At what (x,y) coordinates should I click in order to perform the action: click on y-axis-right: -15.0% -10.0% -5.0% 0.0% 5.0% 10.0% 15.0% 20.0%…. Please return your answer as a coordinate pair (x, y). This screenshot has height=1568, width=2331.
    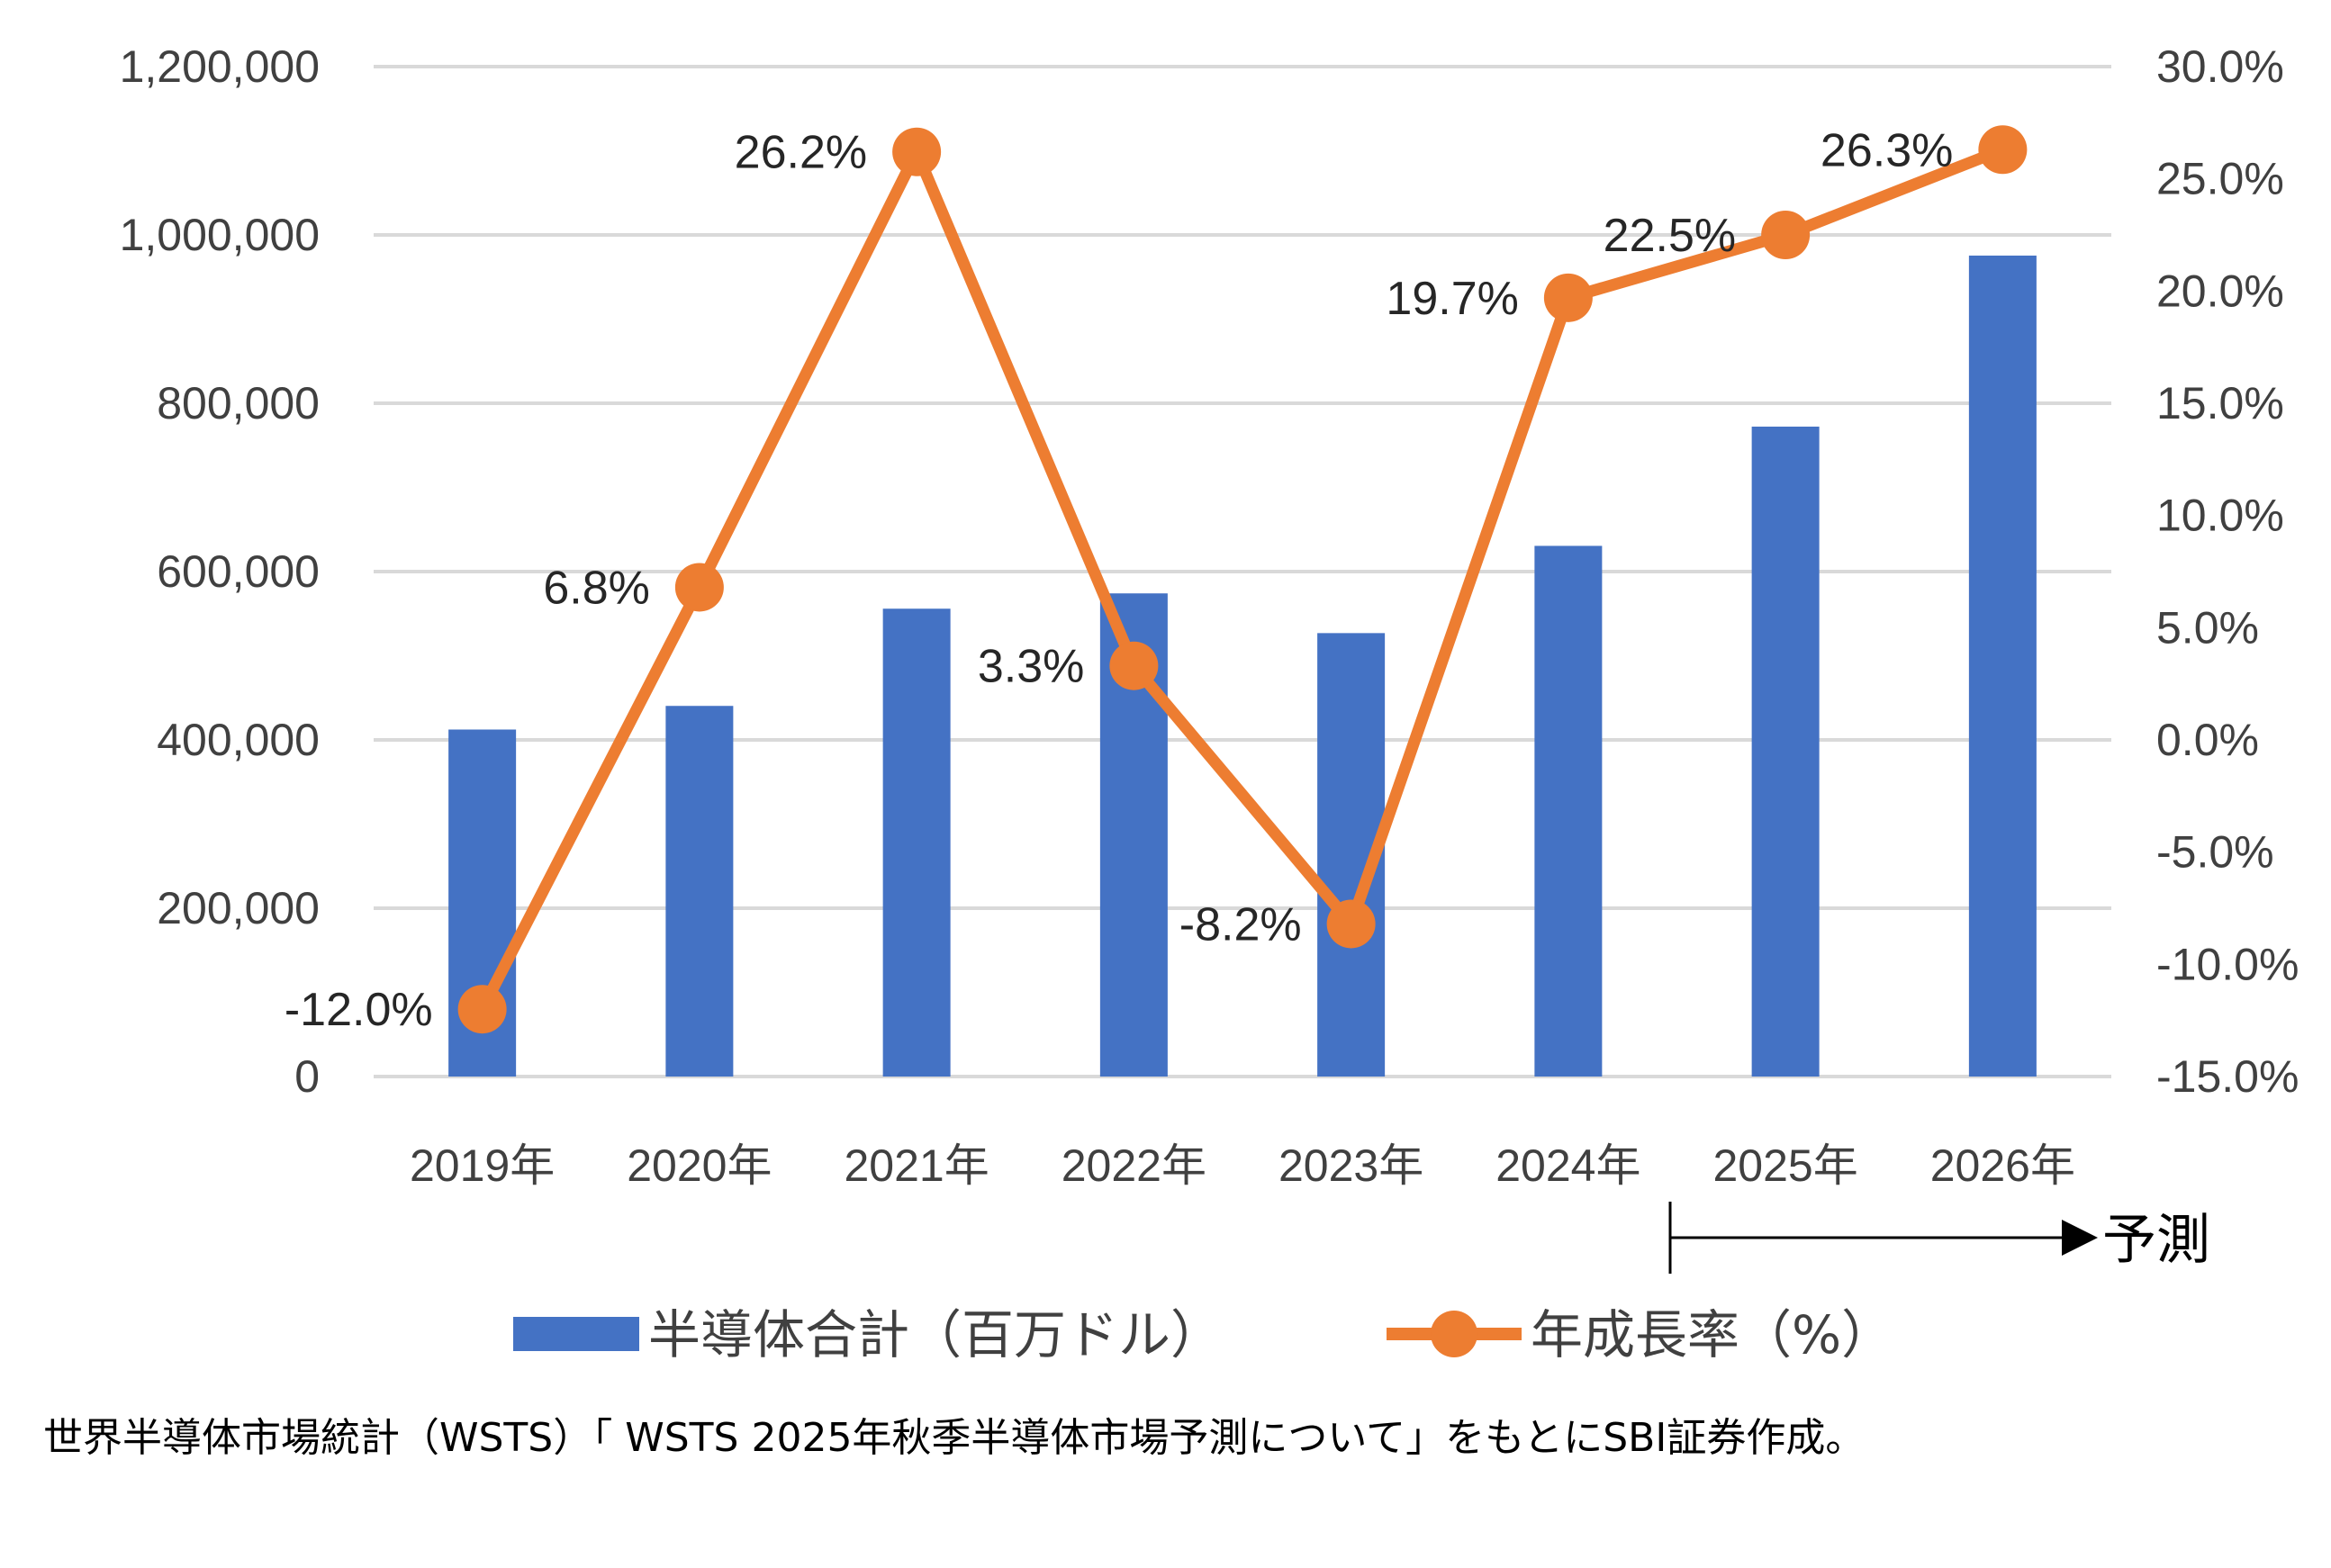
    Looking at the image, I should click on (2227, 571).